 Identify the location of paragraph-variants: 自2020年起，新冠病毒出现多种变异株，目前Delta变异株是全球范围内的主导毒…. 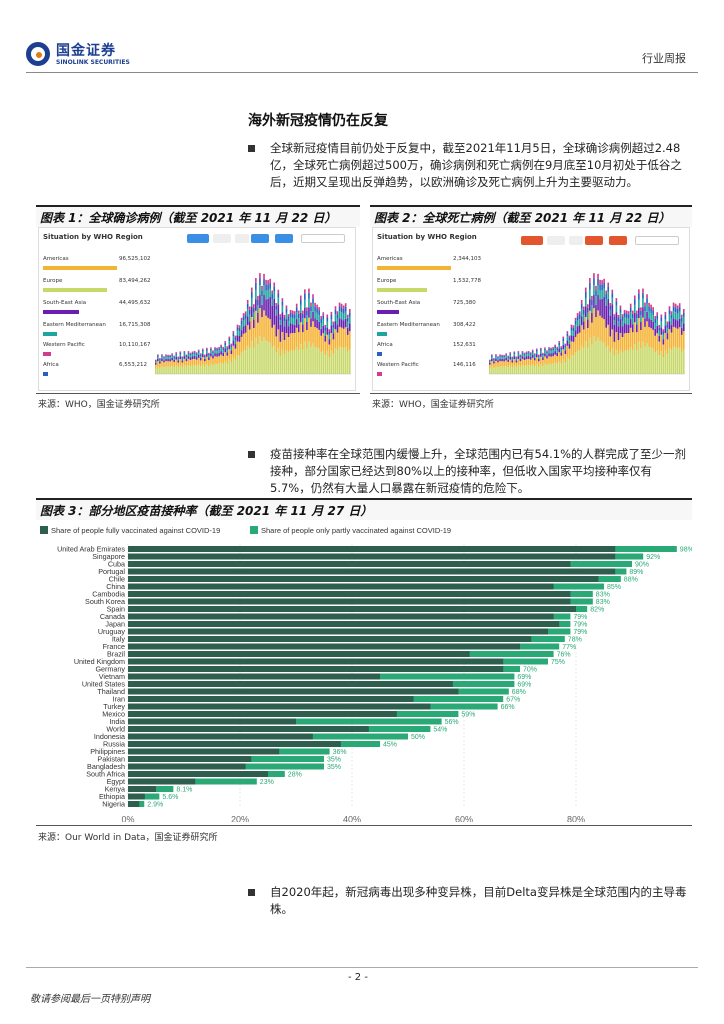
(469, 901).